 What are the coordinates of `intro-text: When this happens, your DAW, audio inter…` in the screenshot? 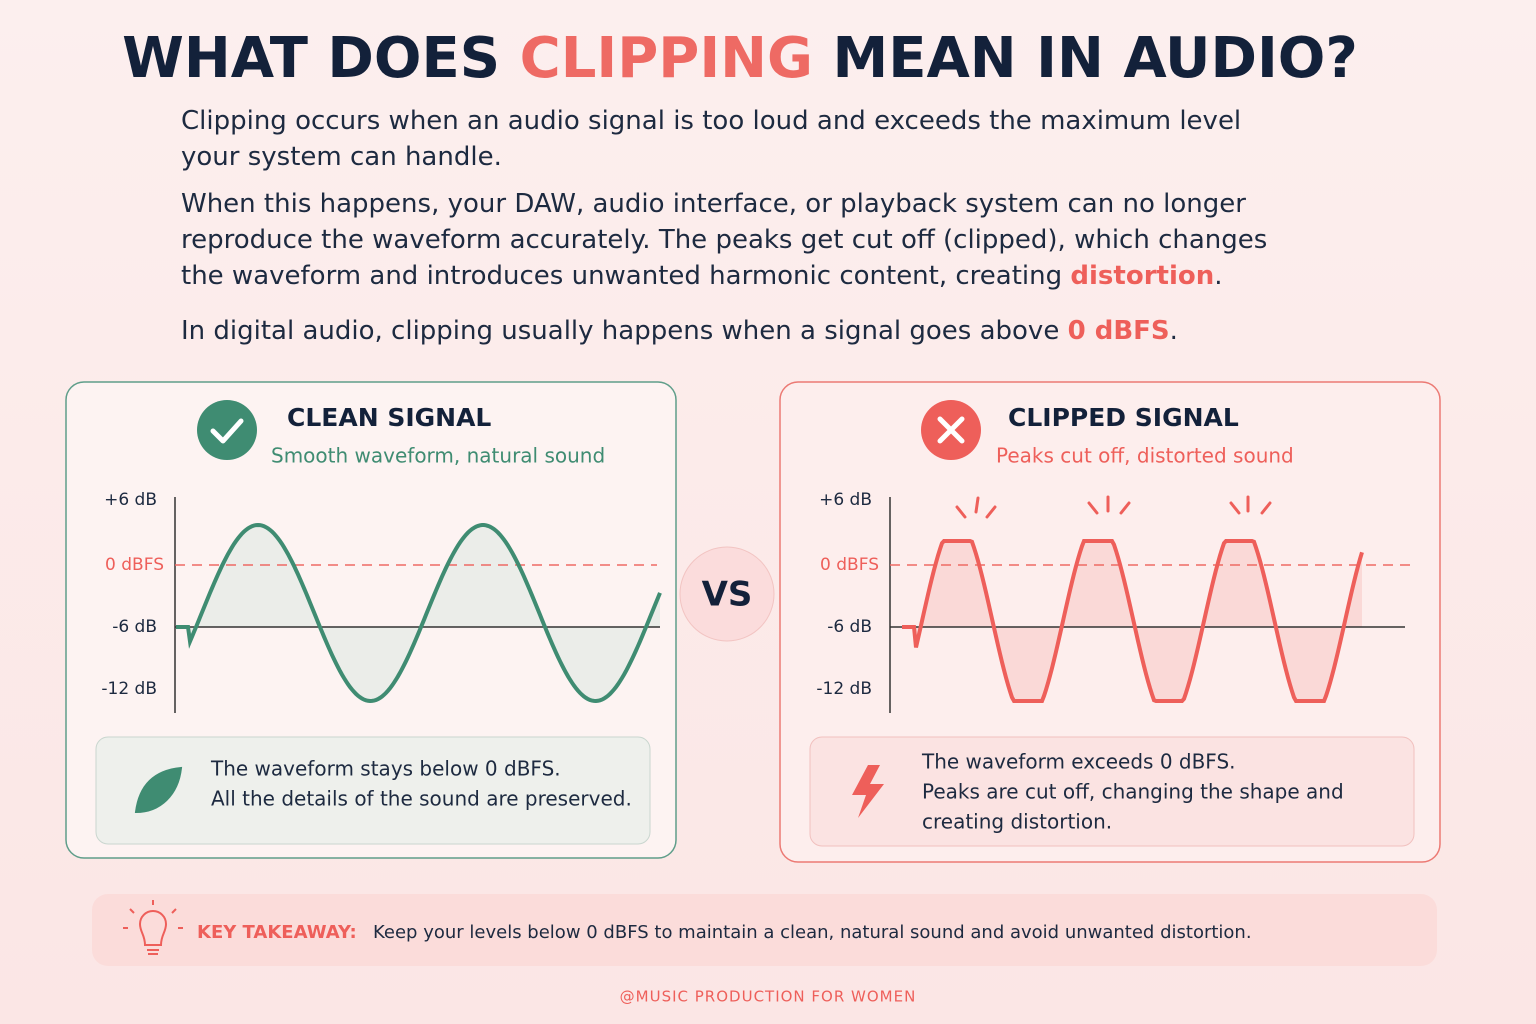 It's located at (713, 204).